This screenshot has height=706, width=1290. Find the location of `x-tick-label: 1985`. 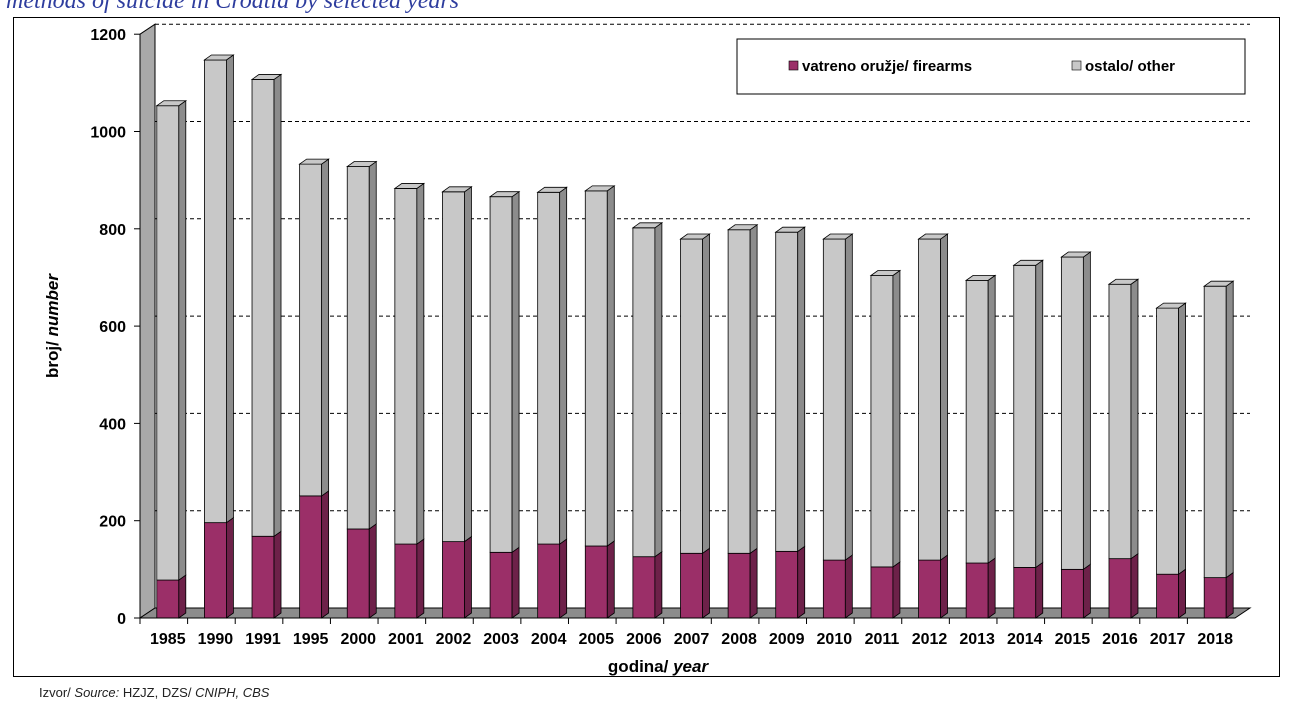

x-tick-label: 1985 is located at coordinates (168, 639).